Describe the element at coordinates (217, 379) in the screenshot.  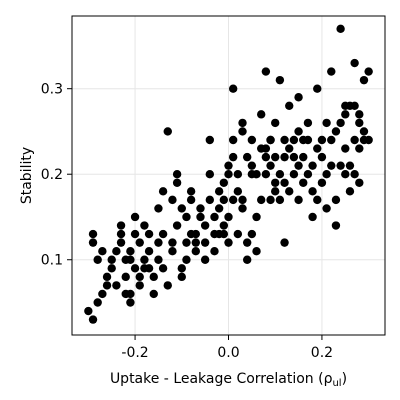
I see `x-axis-label-main: Uptake - Leakage Correlation (` at that location.